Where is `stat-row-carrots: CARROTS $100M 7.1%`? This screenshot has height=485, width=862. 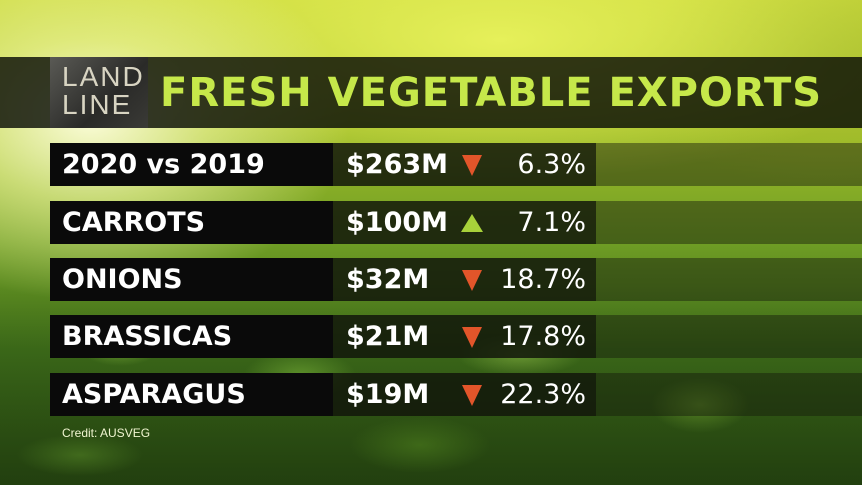
stat-row-carrots: CARROTS $100M 7.1% is located at coordinates (456, 222).